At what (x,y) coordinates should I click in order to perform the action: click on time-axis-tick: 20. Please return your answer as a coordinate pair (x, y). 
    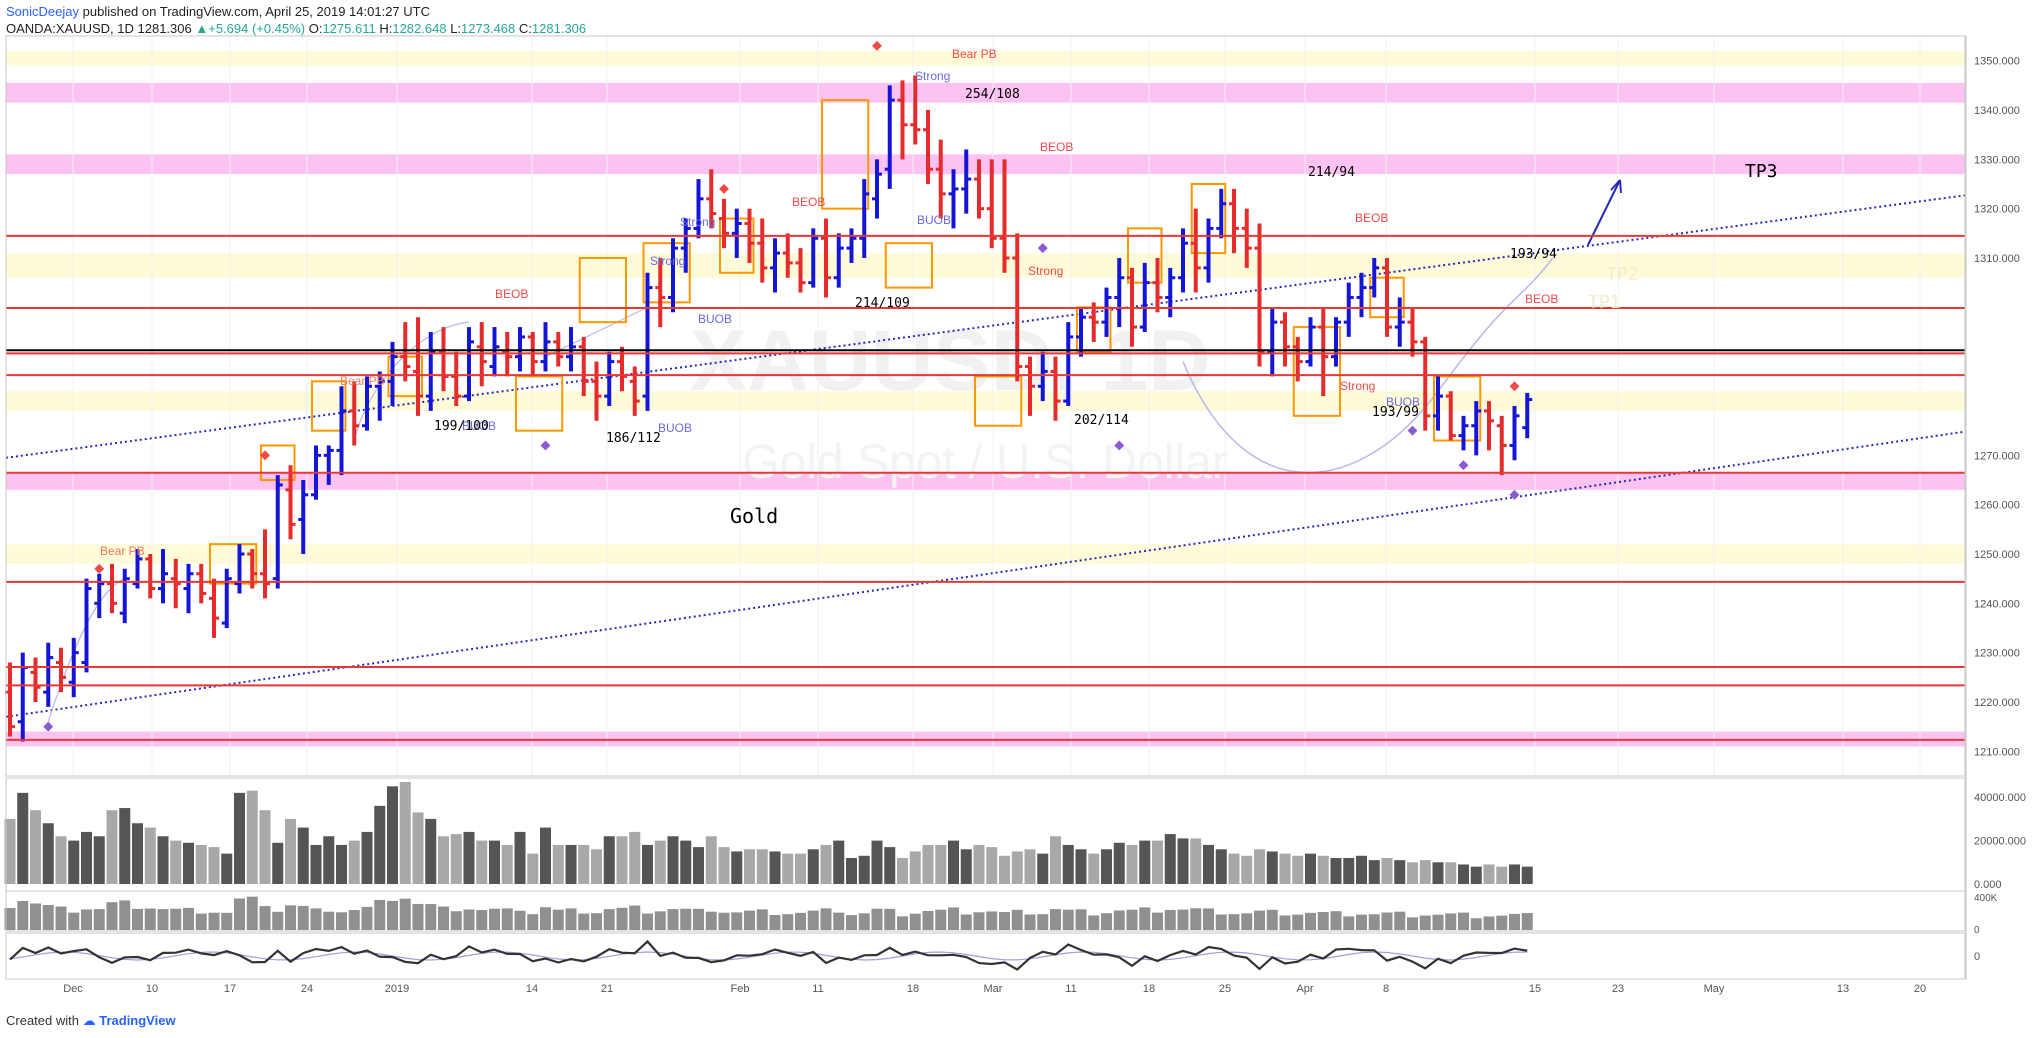
    Looking at the image, I should click on (1920, 989).